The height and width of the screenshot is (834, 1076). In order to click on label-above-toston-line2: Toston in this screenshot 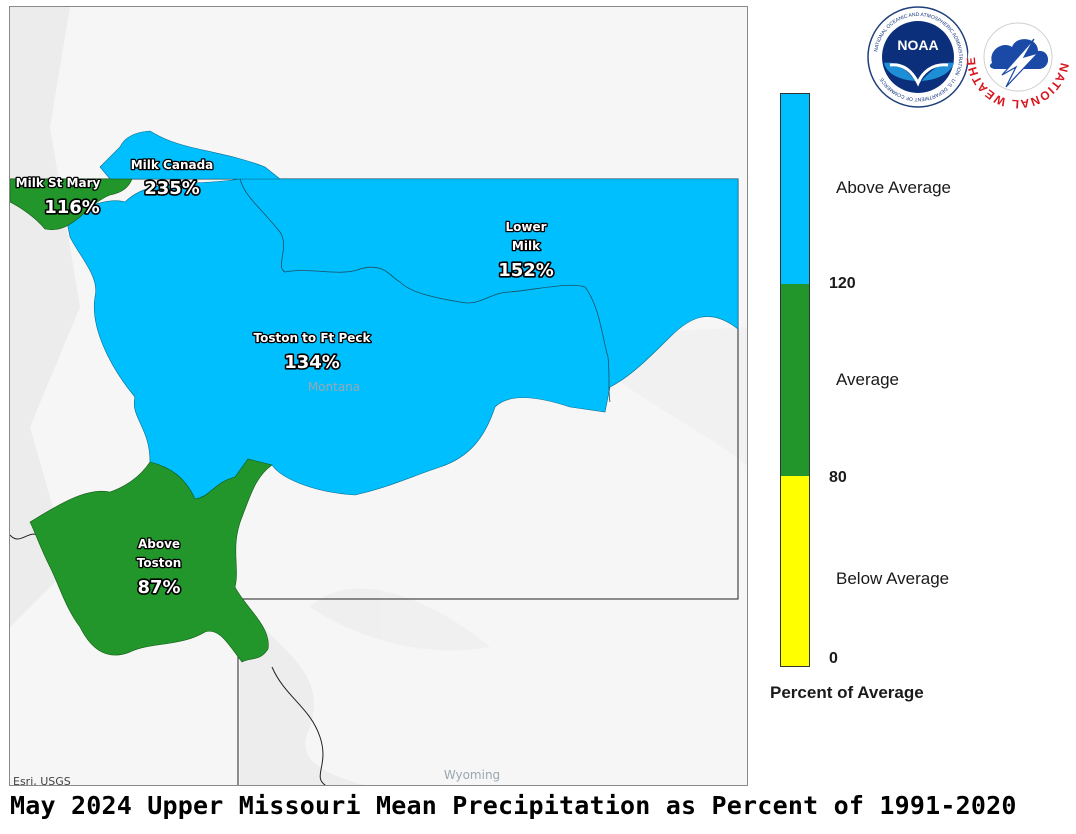, I will do `click(159, 563)`.